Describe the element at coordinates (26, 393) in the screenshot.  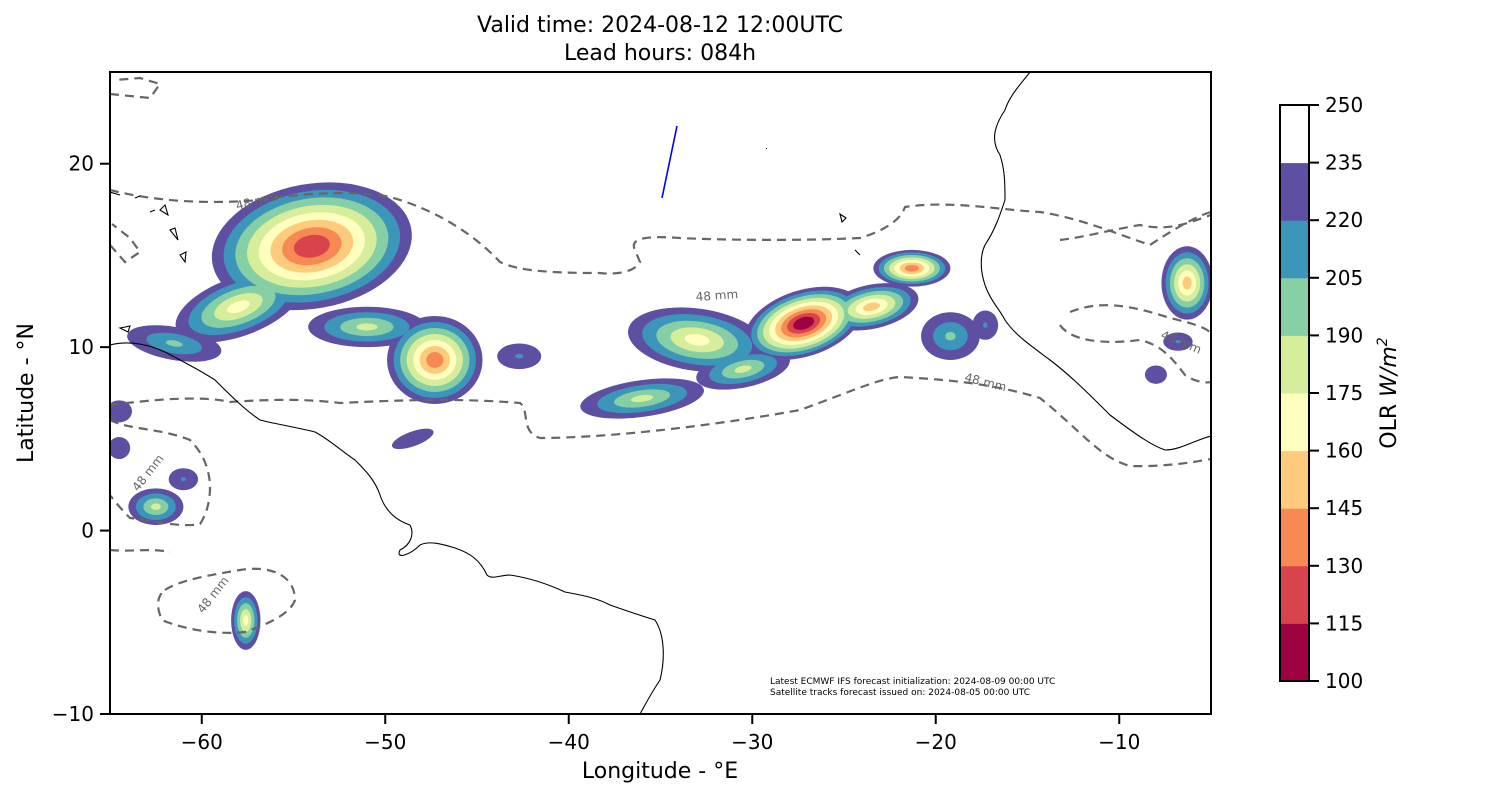
I see `y-axis-title: Latitude - °N` at that location.